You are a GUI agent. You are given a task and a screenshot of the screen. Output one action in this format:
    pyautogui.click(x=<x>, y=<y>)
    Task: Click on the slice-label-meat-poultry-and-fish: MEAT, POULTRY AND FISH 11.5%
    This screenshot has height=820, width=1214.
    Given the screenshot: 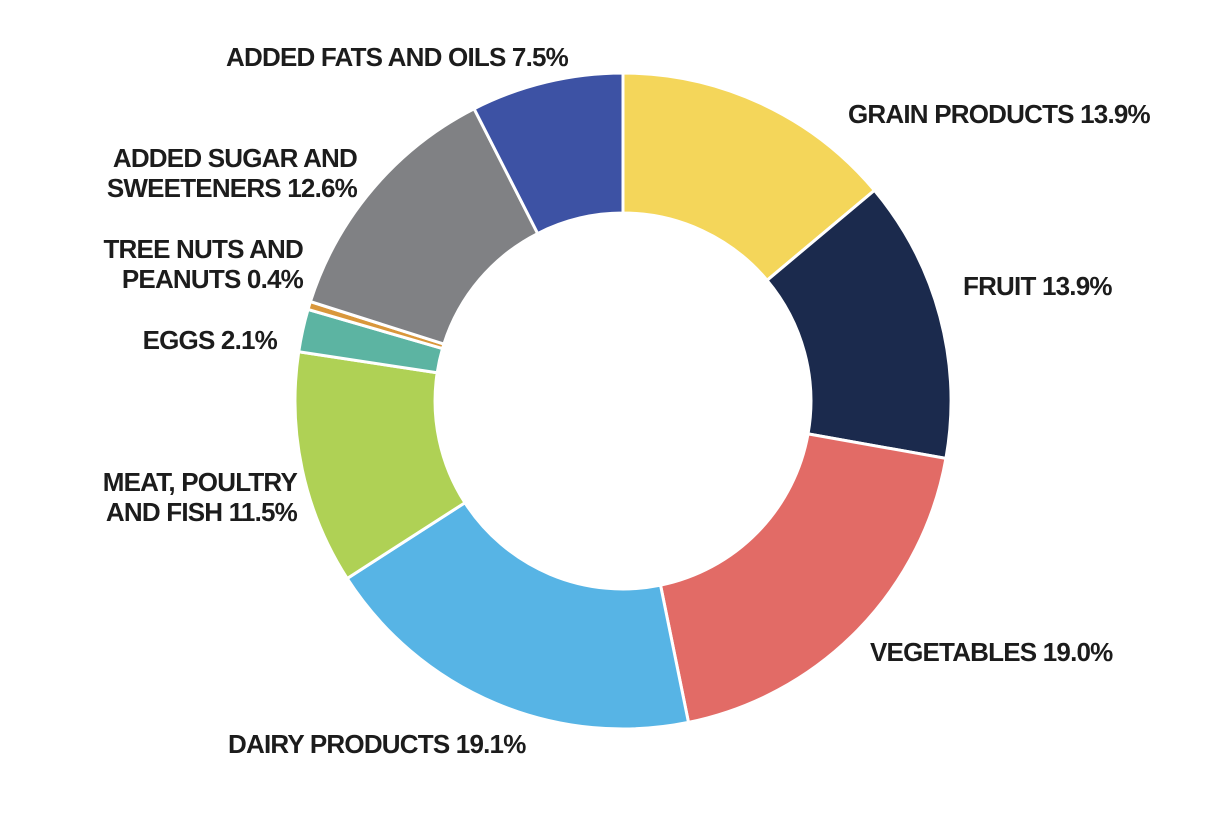 What is the action you would take?
    pyautogui.click(x=200, y=497)
    